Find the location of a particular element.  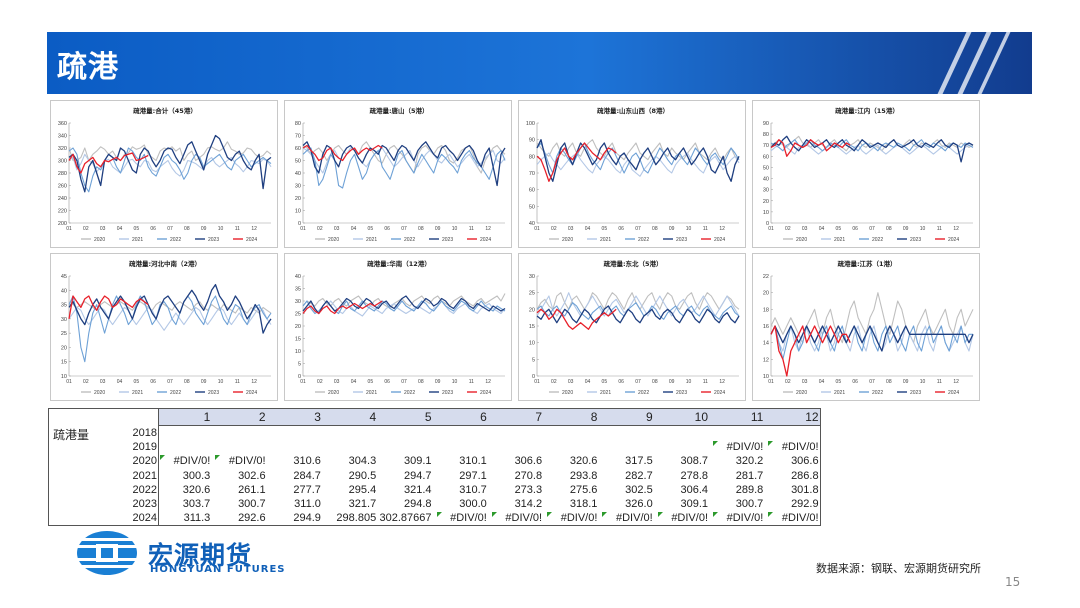

y-tick-label: 18 is located at coordinates (766, 310).